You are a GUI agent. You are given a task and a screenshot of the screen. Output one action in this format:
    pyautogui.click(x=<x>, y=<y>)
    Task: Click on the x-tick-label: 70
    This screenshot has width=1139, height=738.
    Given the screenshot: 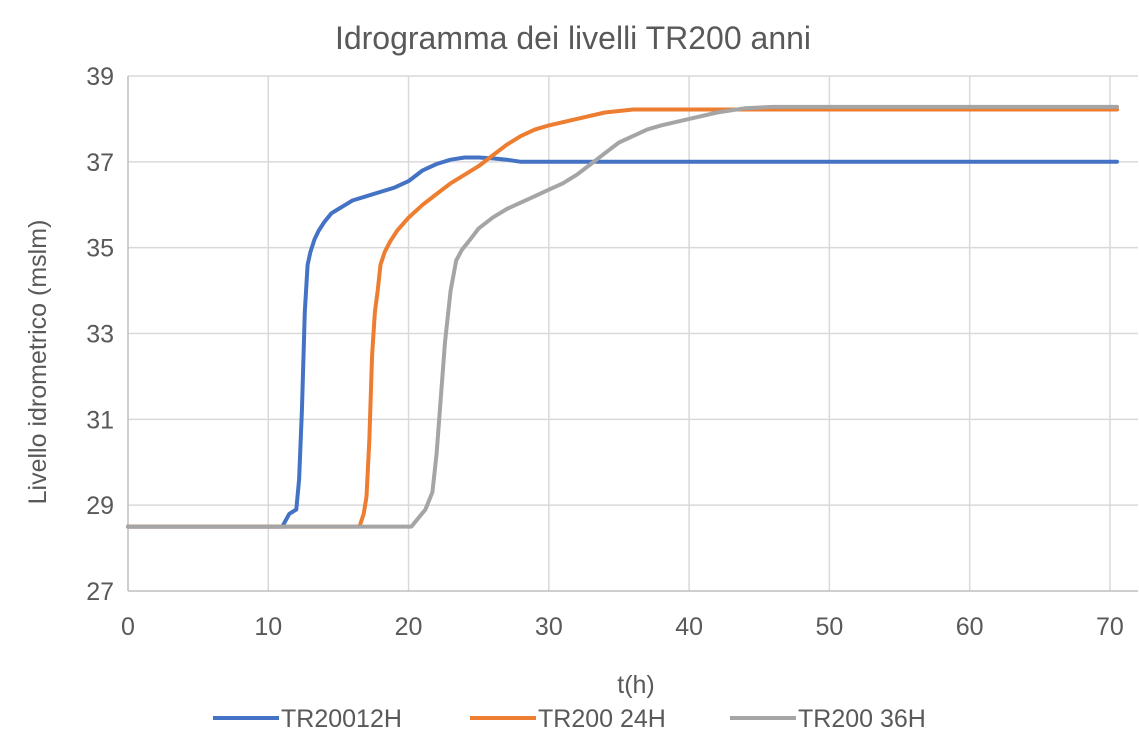 What is the action you would take?
    pyautogui.click(x=1110, y=627)
    